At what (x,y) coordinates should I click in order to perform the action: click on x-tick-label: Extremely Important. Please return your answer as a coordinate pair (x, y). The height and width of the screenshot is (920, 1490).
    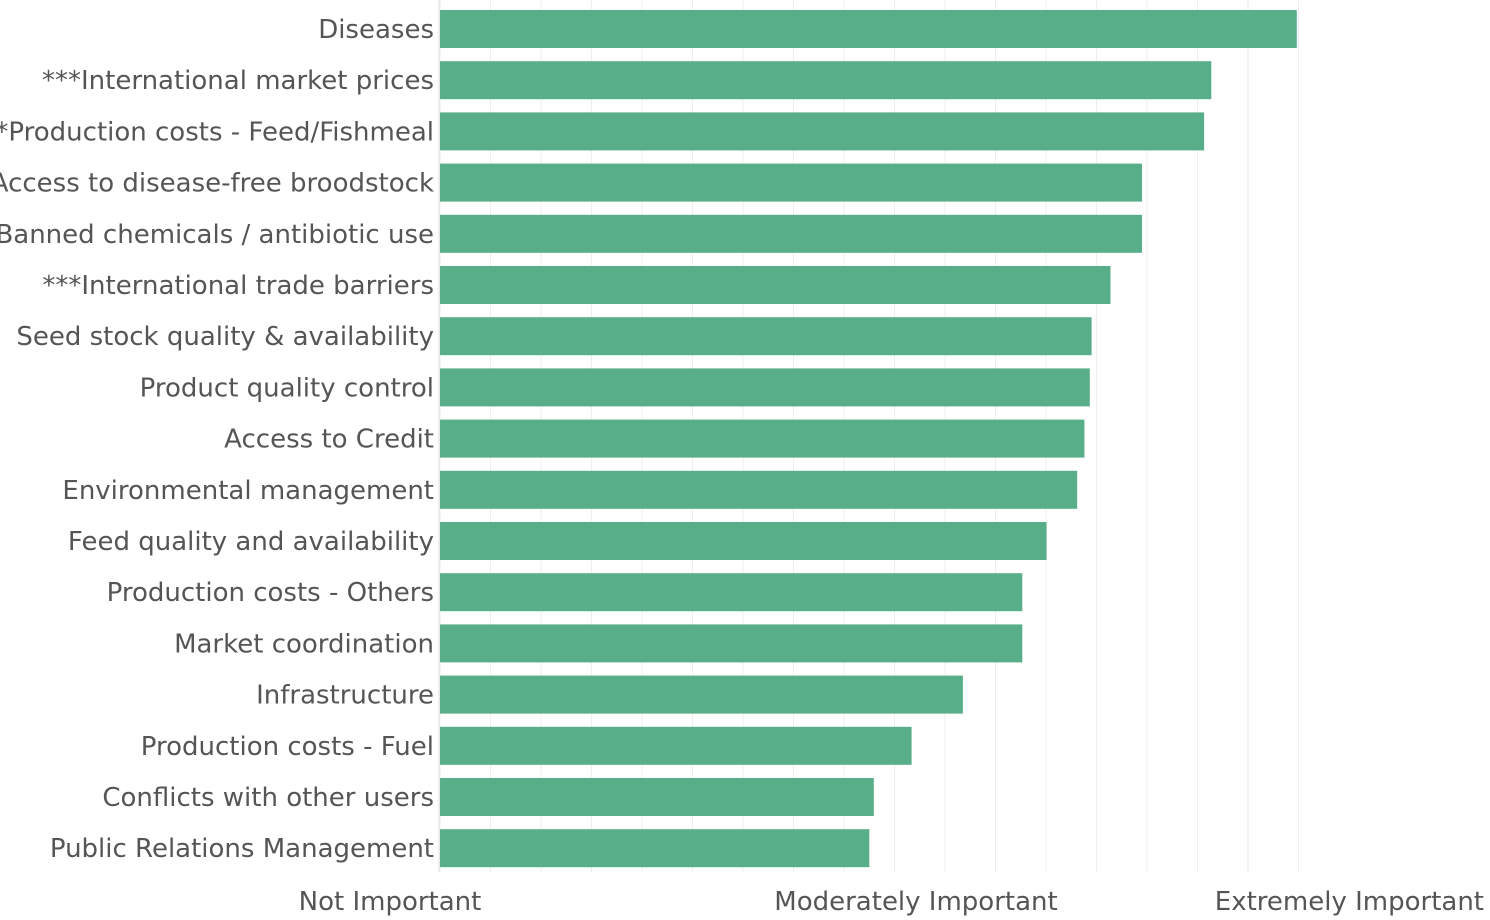
    Looking at the image, I should click on (1349, 901).